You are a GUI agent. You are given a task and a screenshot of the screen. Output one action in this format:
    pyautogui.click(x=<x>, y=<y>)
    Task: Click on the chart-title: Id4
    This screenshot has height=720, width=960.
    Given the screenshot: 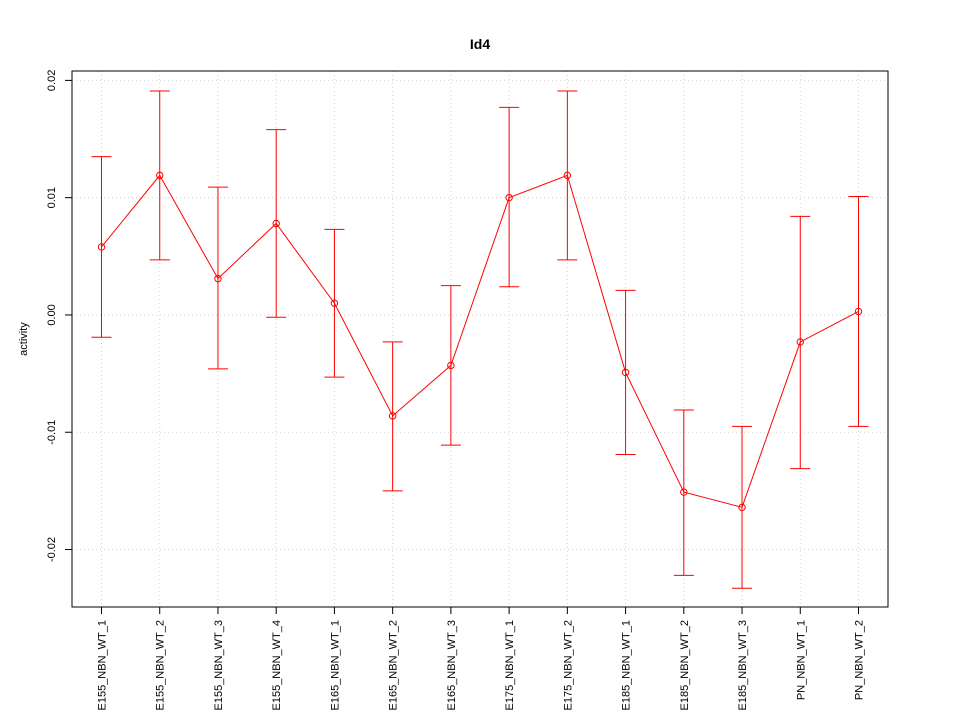 What is the action you would take?
    pyautogui.click(x=480, y=44)
    